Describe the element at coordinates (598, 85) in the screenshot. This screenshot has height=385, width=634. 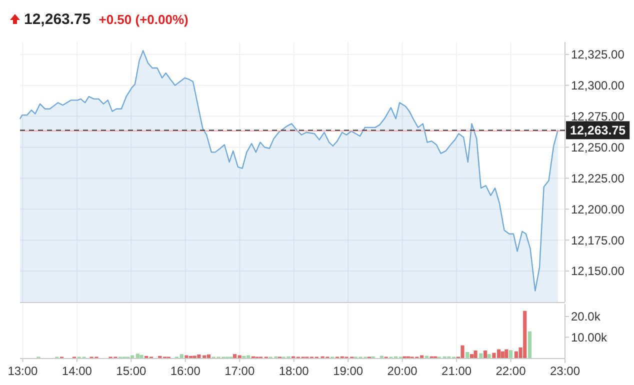
I see `y-tick-label: 12,300.00` at that location.